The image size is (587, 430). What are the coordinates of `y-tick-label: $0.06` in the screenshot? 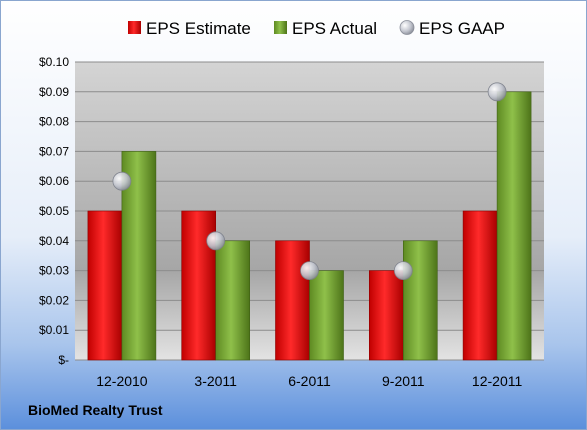 It's located at (54, 181).